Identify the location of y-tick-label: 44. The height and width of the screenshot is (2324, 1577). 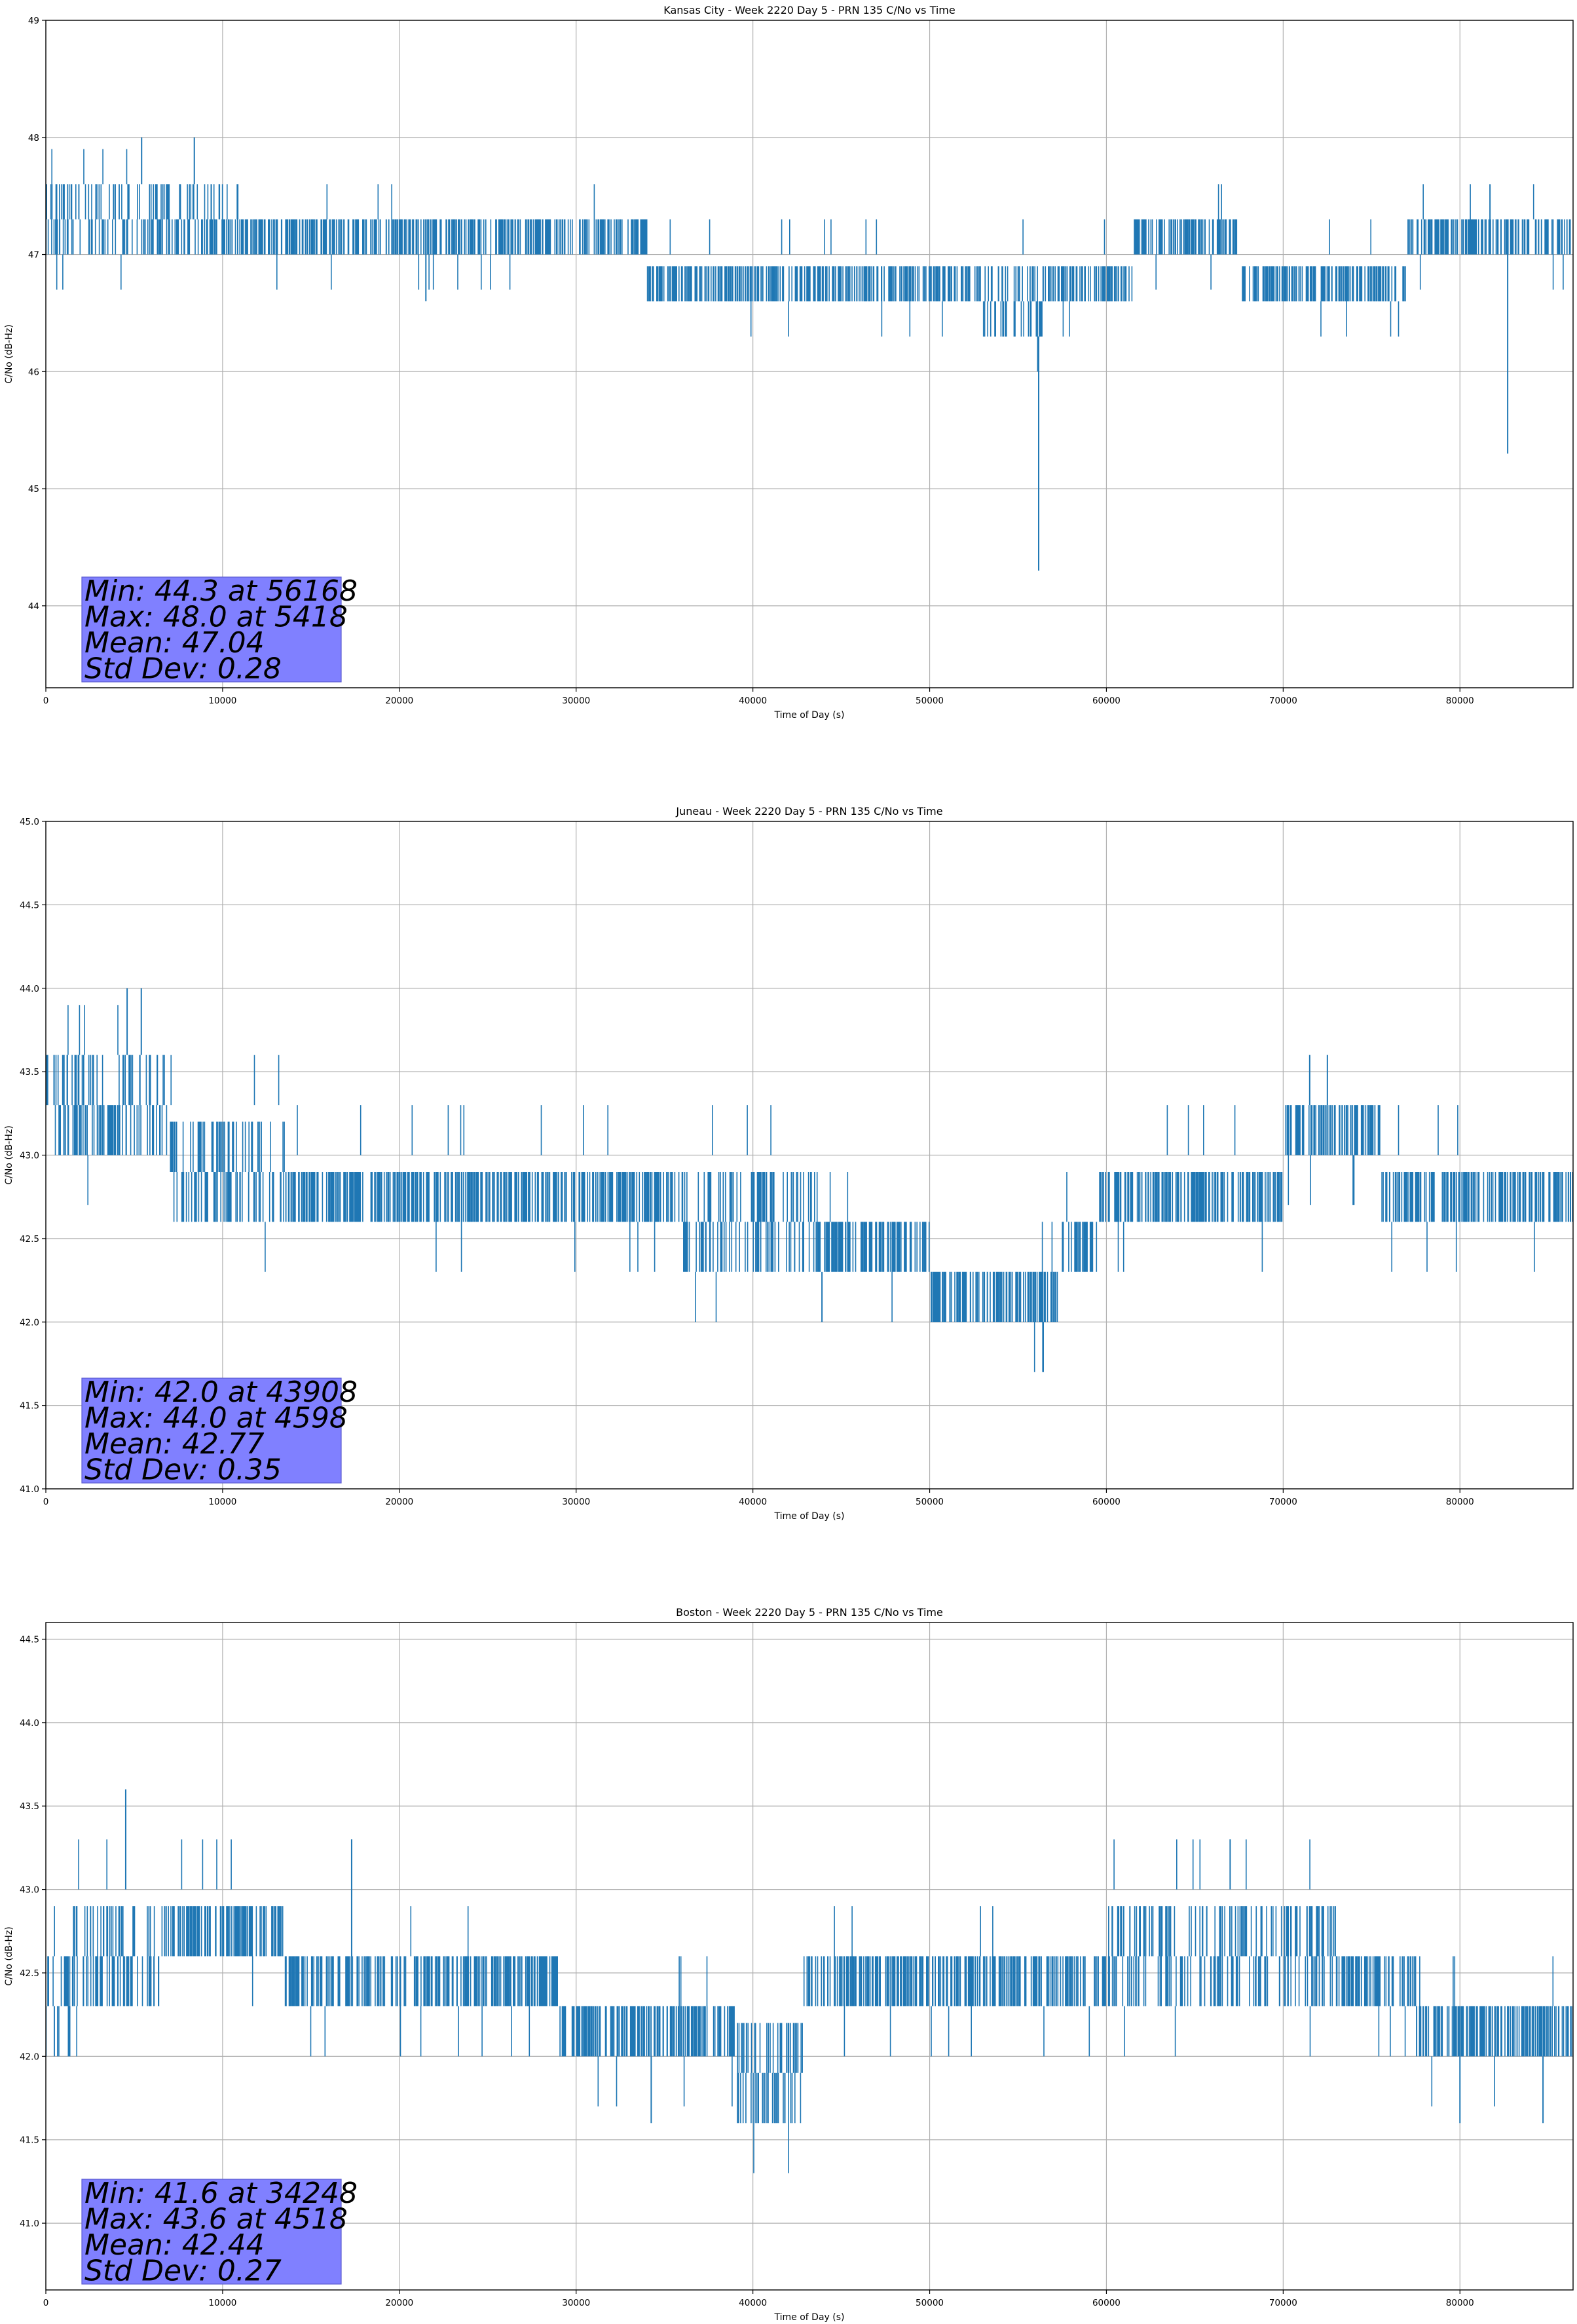
(33, 606).